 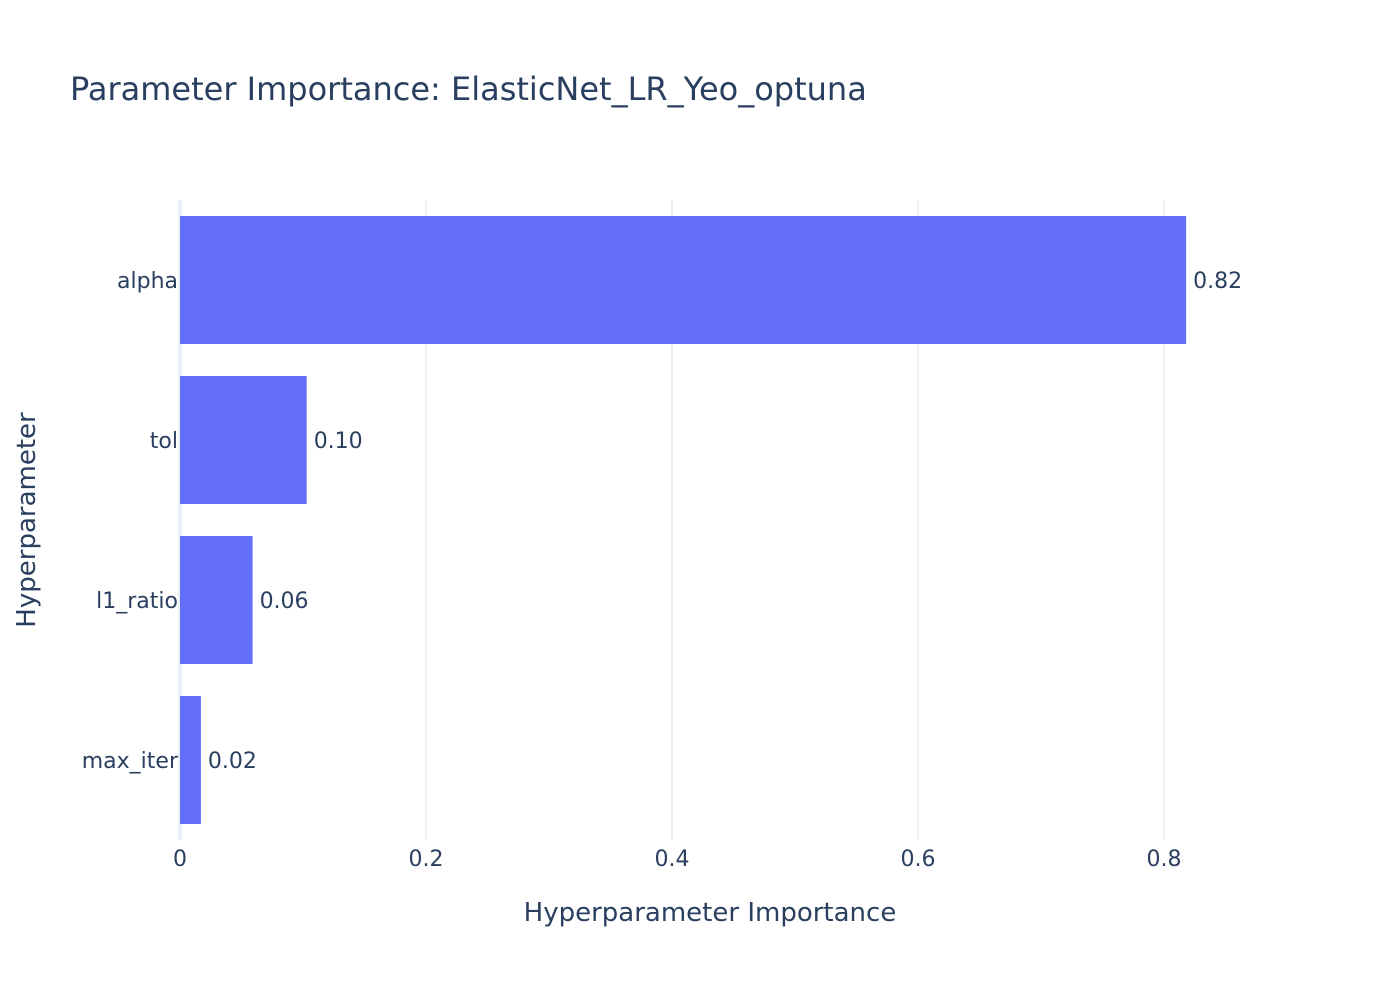 I want to click on bar-value-label: 0.10, so click(x=338, y=441).